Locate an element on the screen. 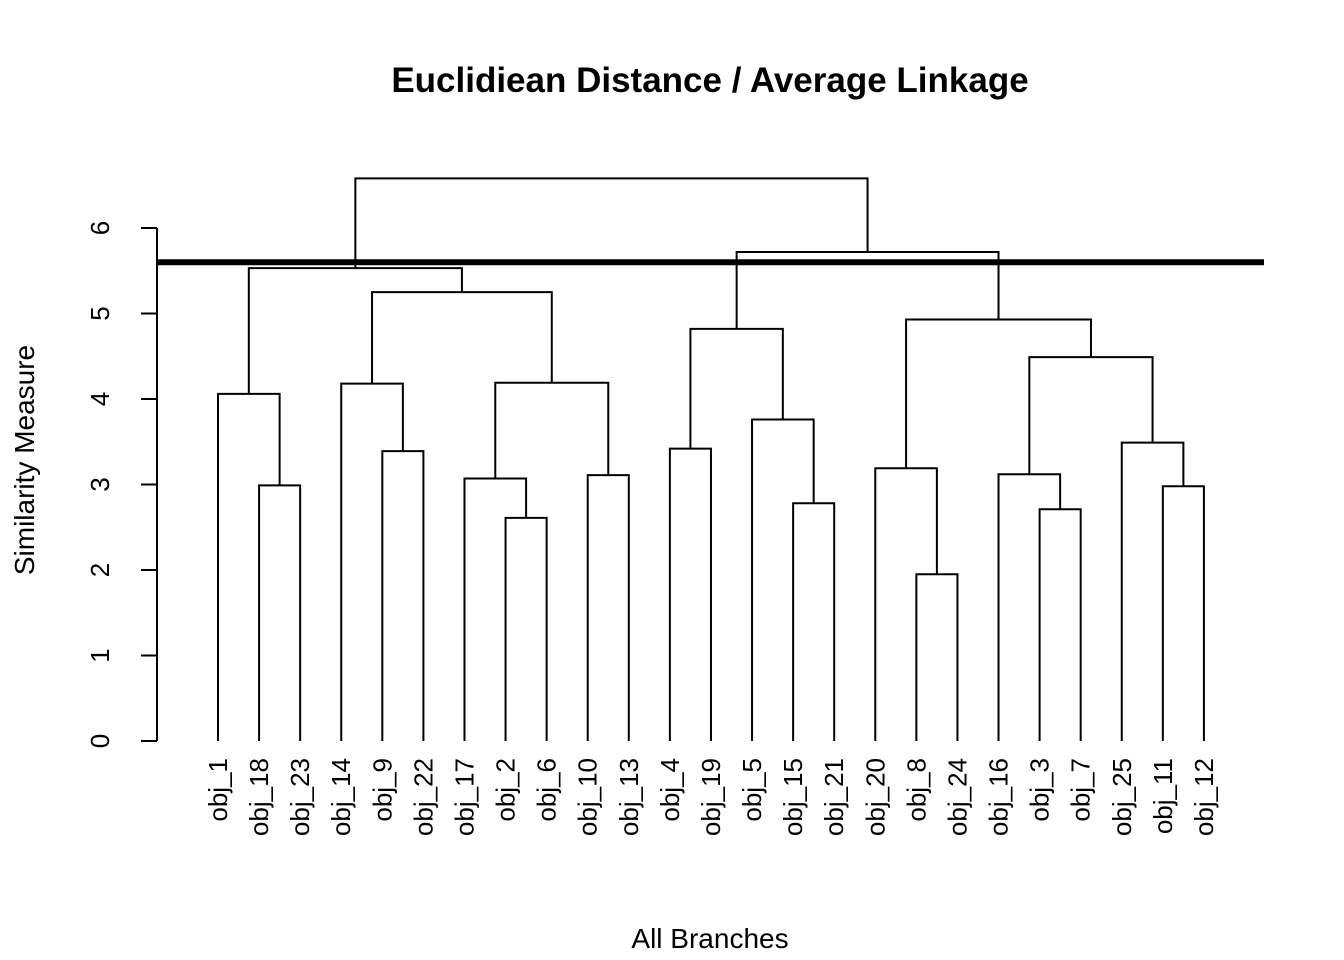 The image size is (1344, 960). leaf-label: obj_12 is located at coordinates (1204, 797).